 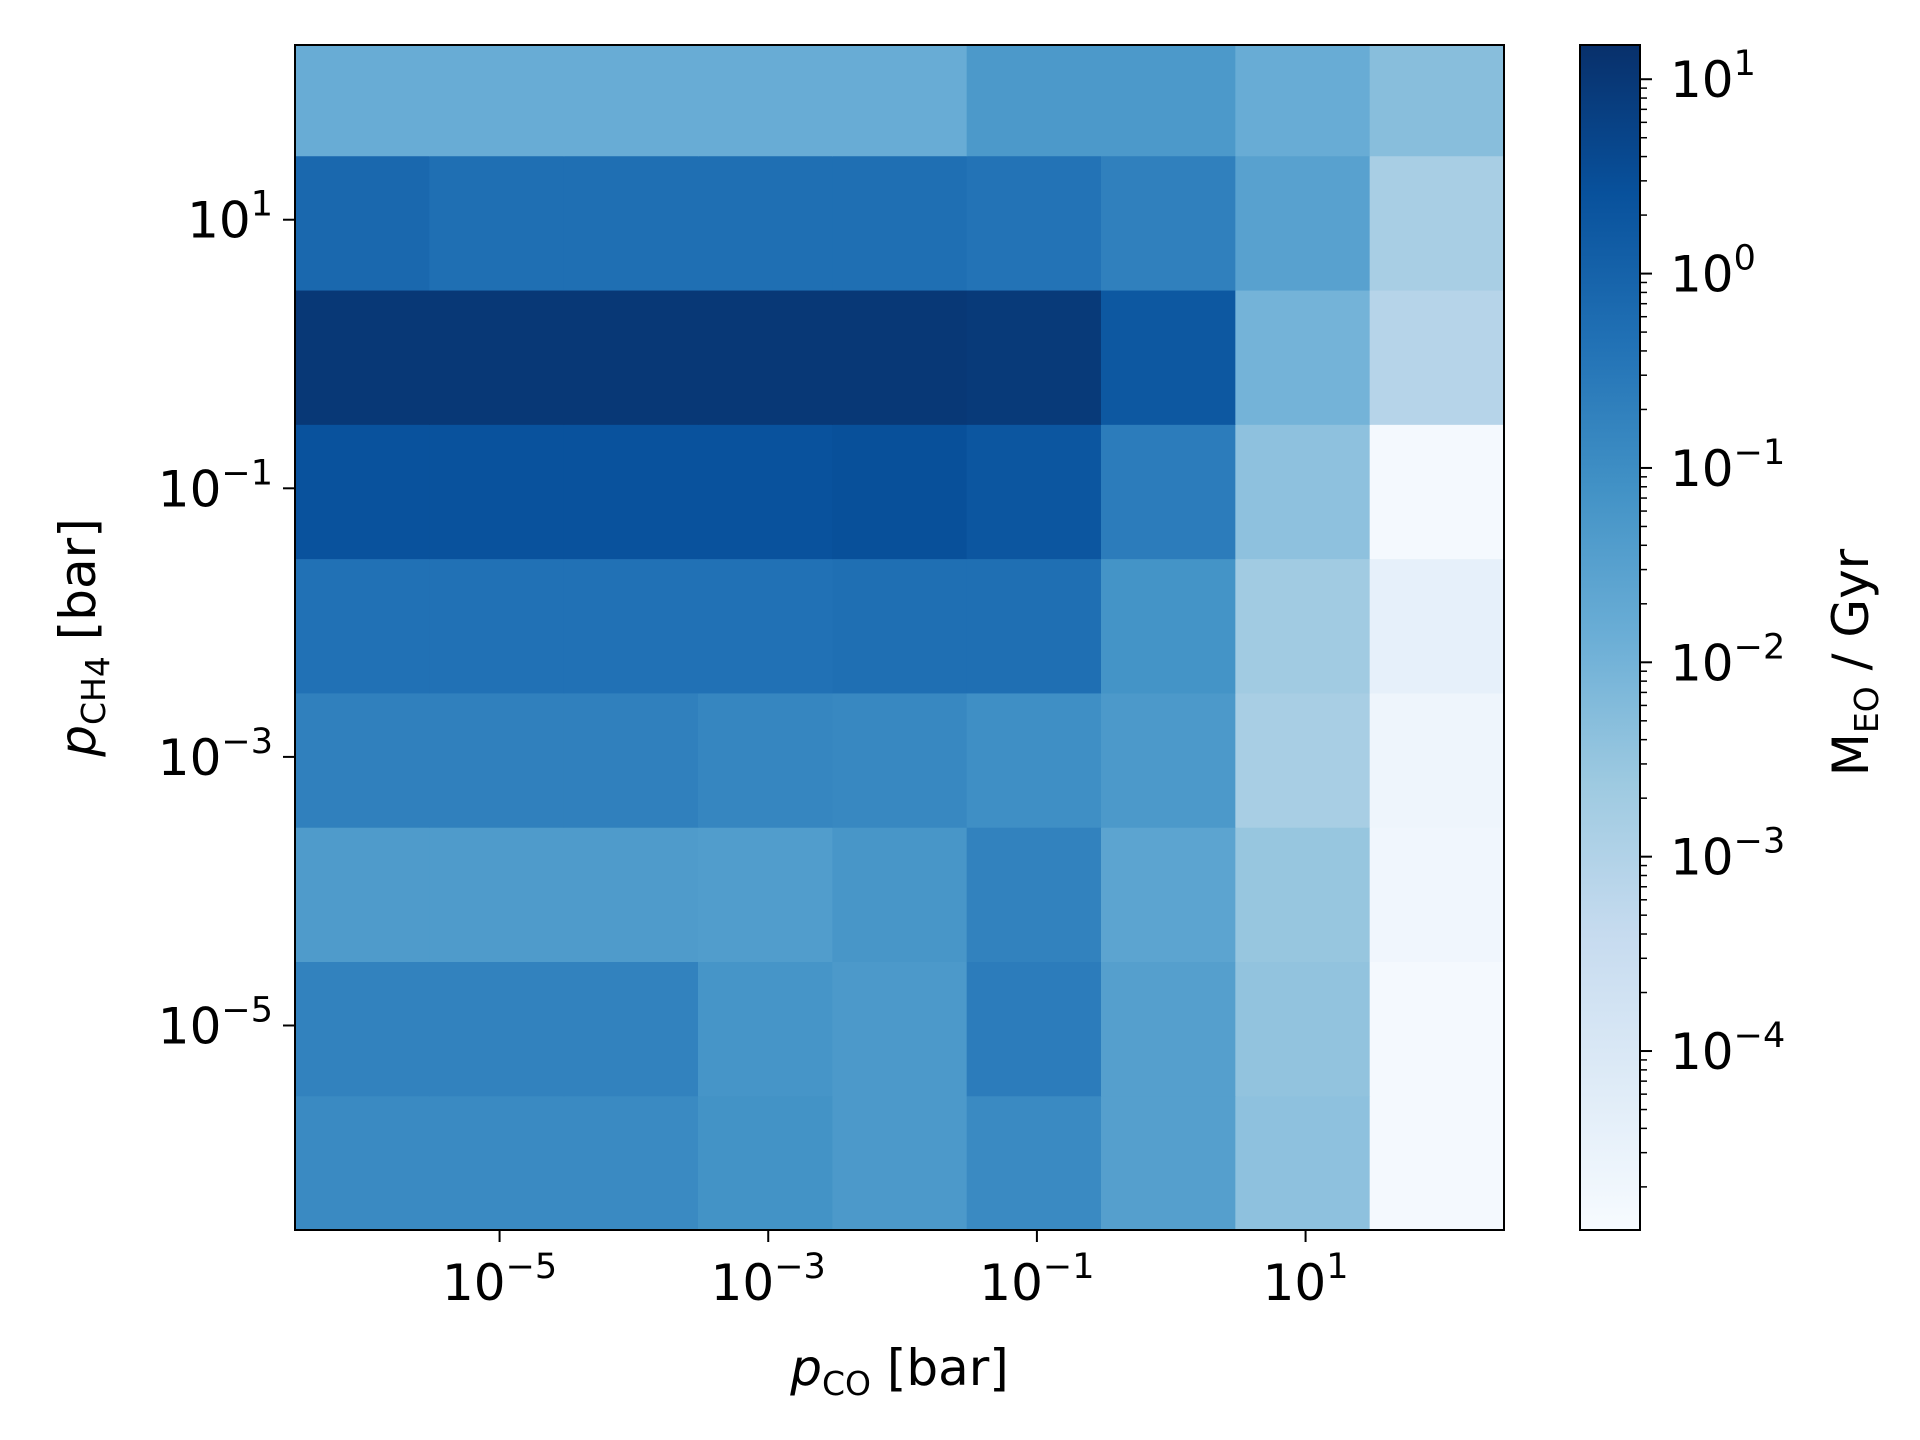 I want to click on x-tick-label: 10¹, so click(x=1306, y=1279).